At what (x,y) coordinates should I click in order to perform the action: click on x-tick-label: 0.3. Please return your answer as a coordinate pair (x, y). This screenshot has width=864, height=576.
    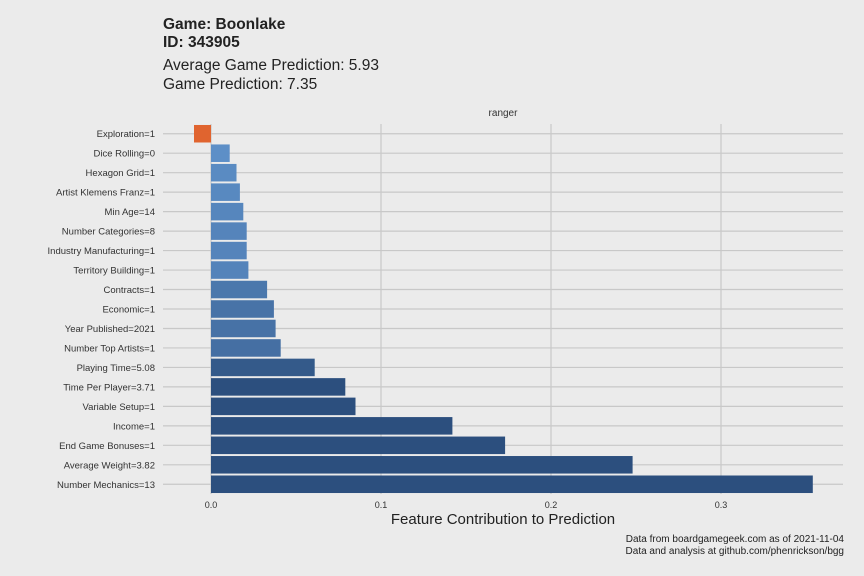
    Looking at the image, I should click on (721, 505).